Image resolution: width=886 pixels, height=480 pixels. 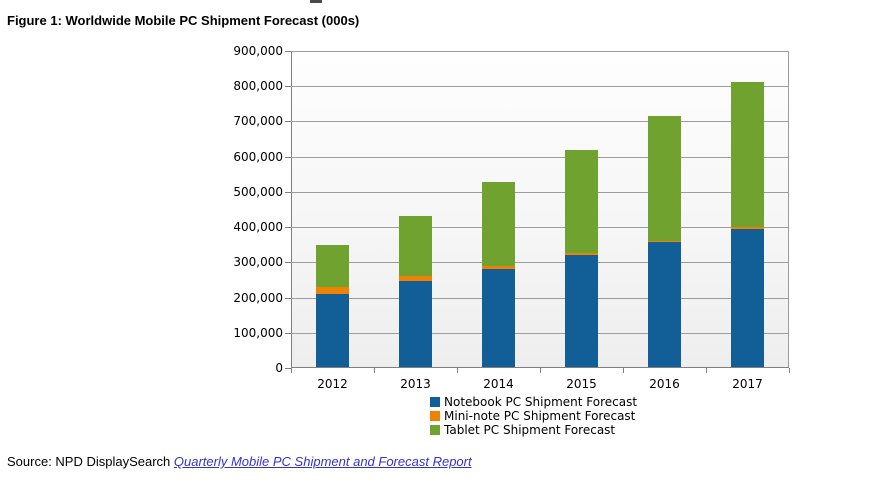 I want to click on gridline-400,000, so click(x=540, y=227).